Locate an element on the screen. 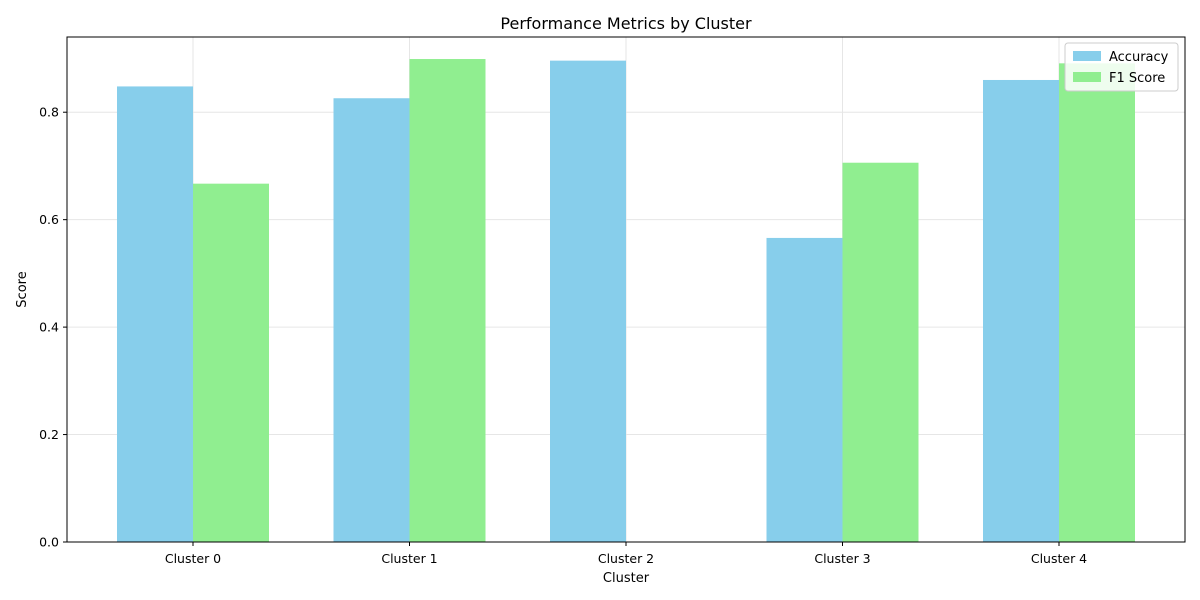  legend-label: Accuracy is located at coordinates (1139, 57).